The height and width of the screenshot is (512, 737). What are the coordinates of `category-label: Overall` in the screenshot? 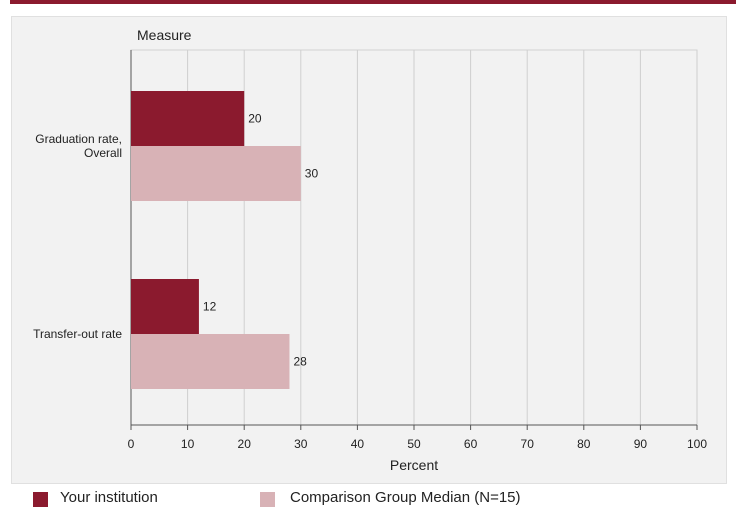 It's located at (103, 153).